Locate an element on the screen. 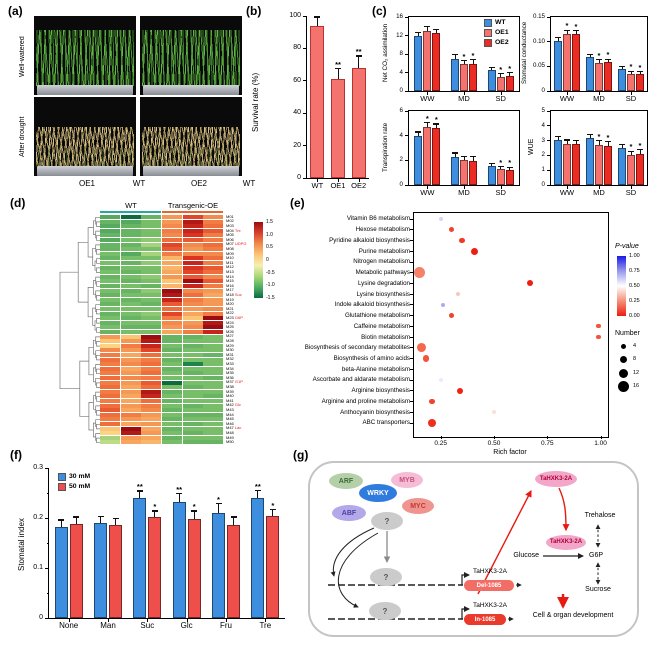 The width and height of the screenshot is (650, 650). p-value-tick-label: 0.75 is located at coordinates (634, 271).